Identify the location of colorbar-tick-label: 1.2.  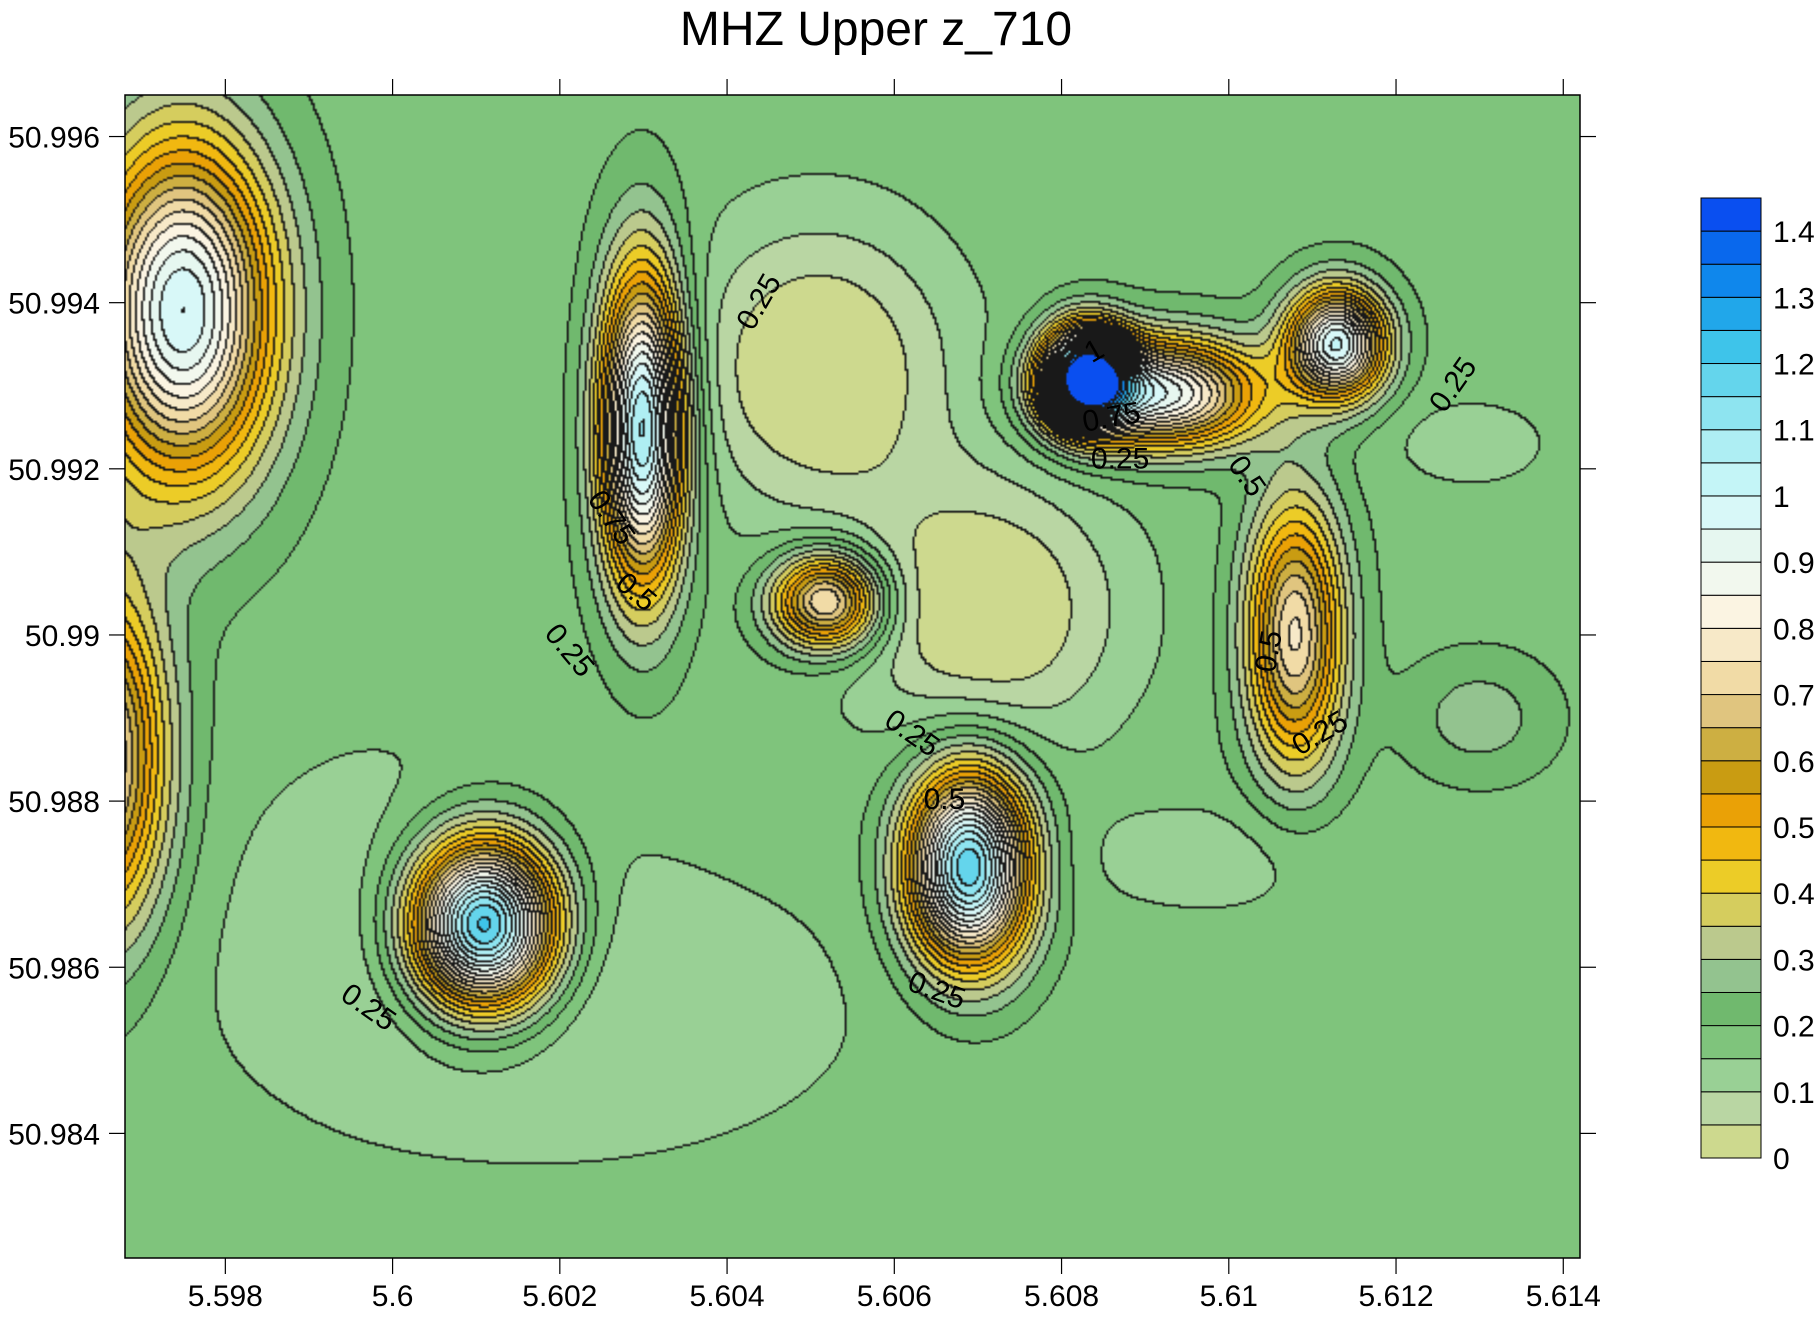
(1794, 365).